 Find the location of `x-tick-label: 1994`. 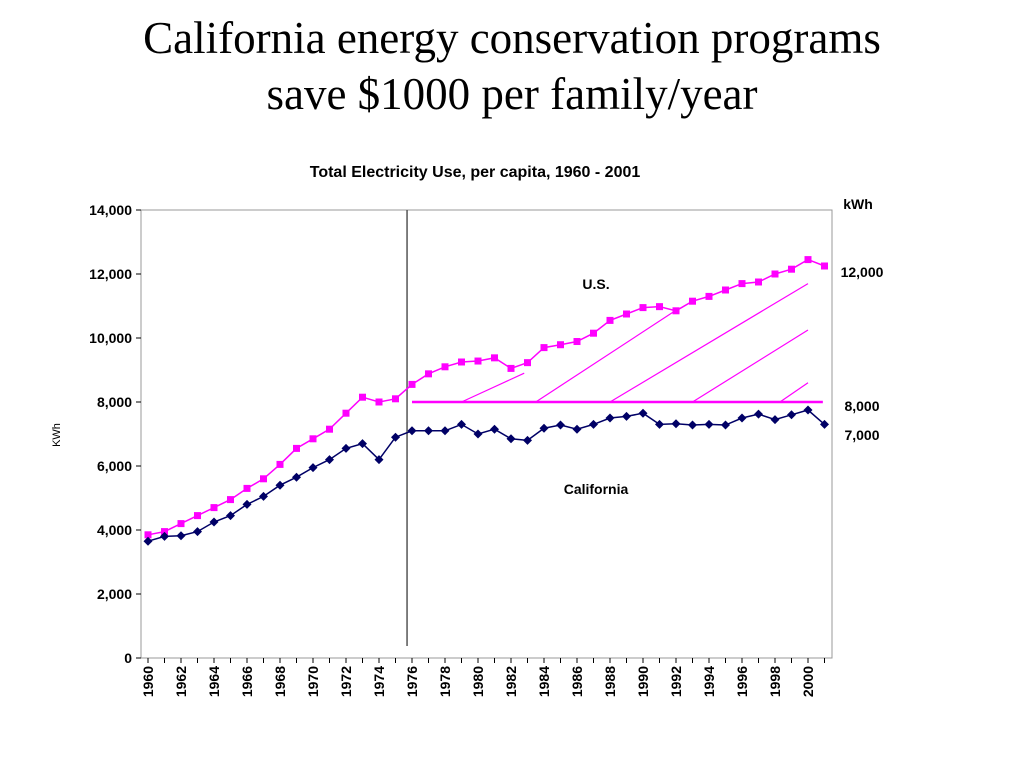

x-tick-label: 1994 is located at coordinates (709, 681).